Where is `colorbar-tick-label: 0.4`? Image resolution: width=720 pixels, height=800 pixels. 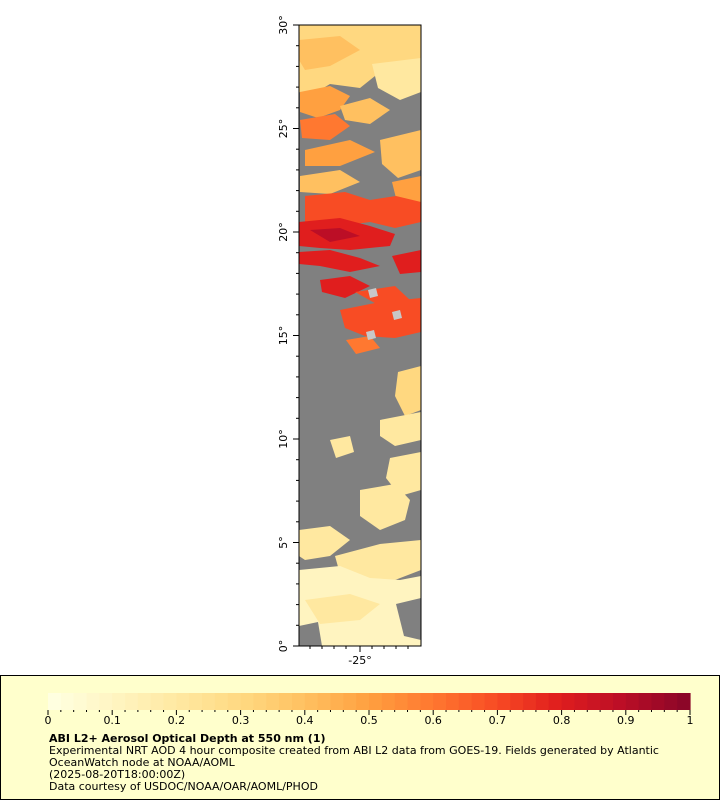
colorbar-tick-label: 0.4 is located at coordinates (305, 720).